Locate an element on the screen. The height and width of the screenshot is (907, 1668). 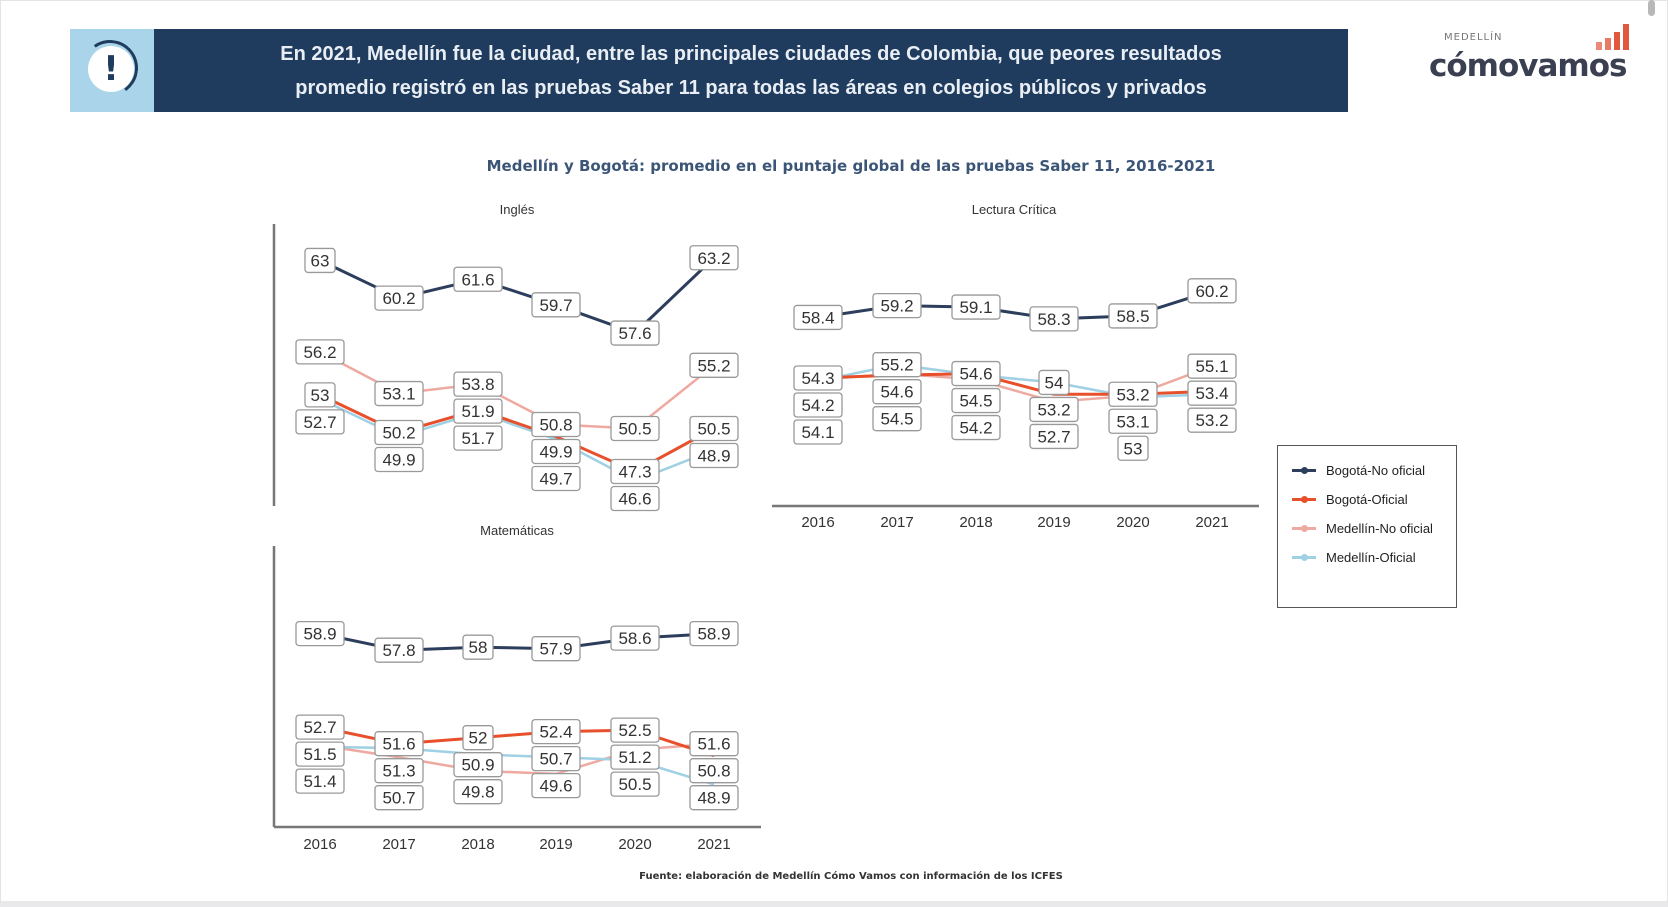
data-label-text: 54.6 is located at coordinates (896, 392).